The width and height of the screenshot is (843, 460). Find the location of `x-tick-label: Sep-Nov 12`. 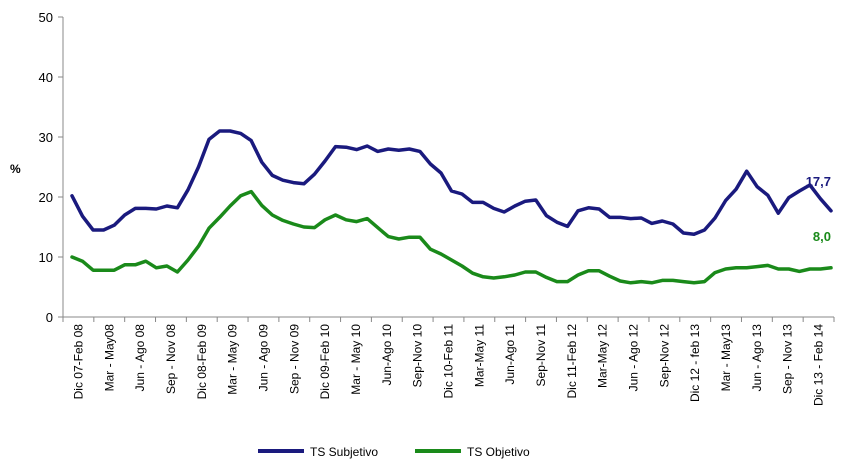

x-tick-label: Sep-Nov 12 is located at coordinates (664, 356).